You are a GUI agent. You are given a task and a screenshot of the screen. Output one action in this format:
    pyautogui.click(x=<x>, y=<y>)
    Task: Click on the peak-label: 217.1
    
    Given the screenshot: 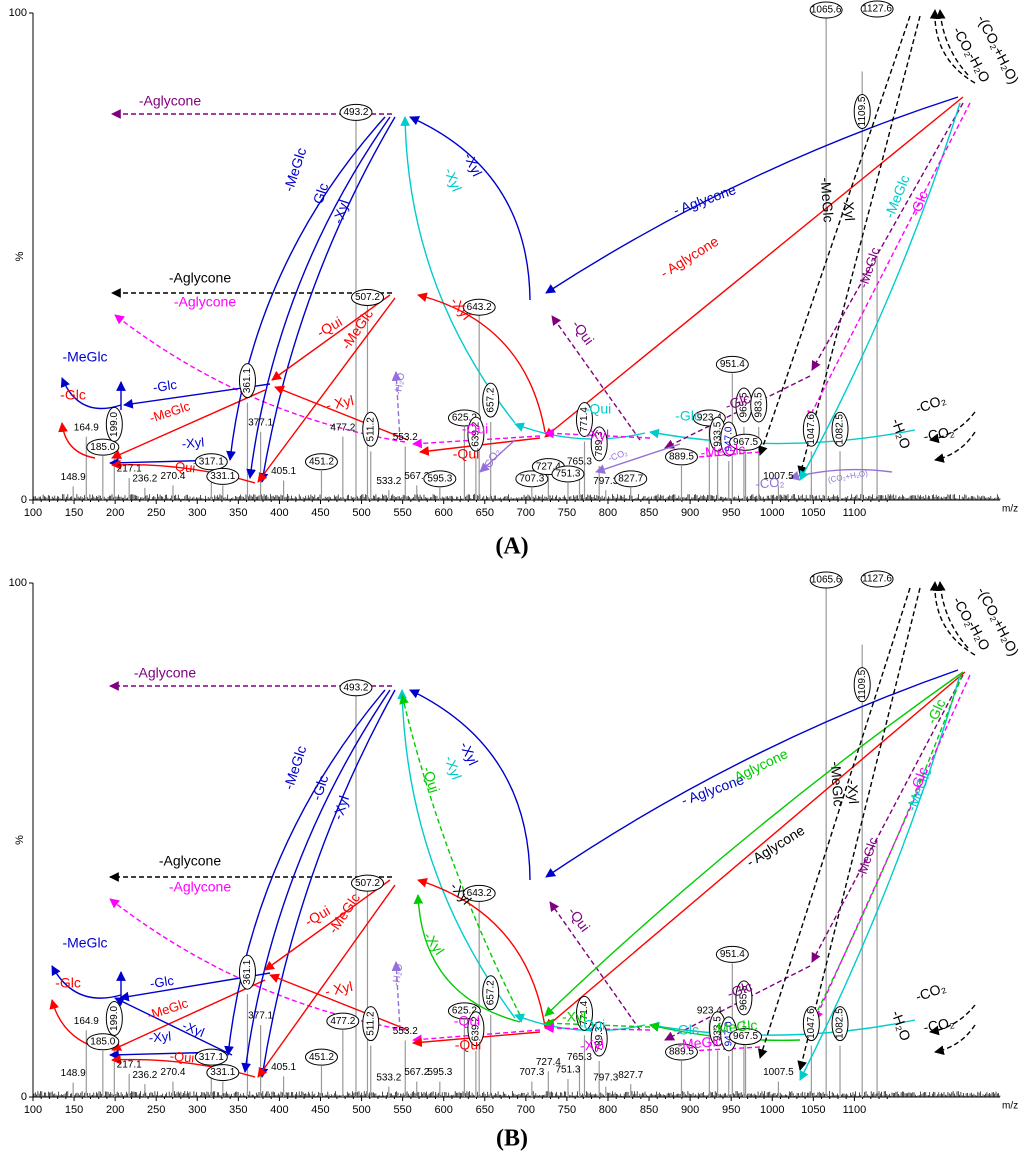 What is the action you would take?
    pyautogui.click(x=129, y=469)
    